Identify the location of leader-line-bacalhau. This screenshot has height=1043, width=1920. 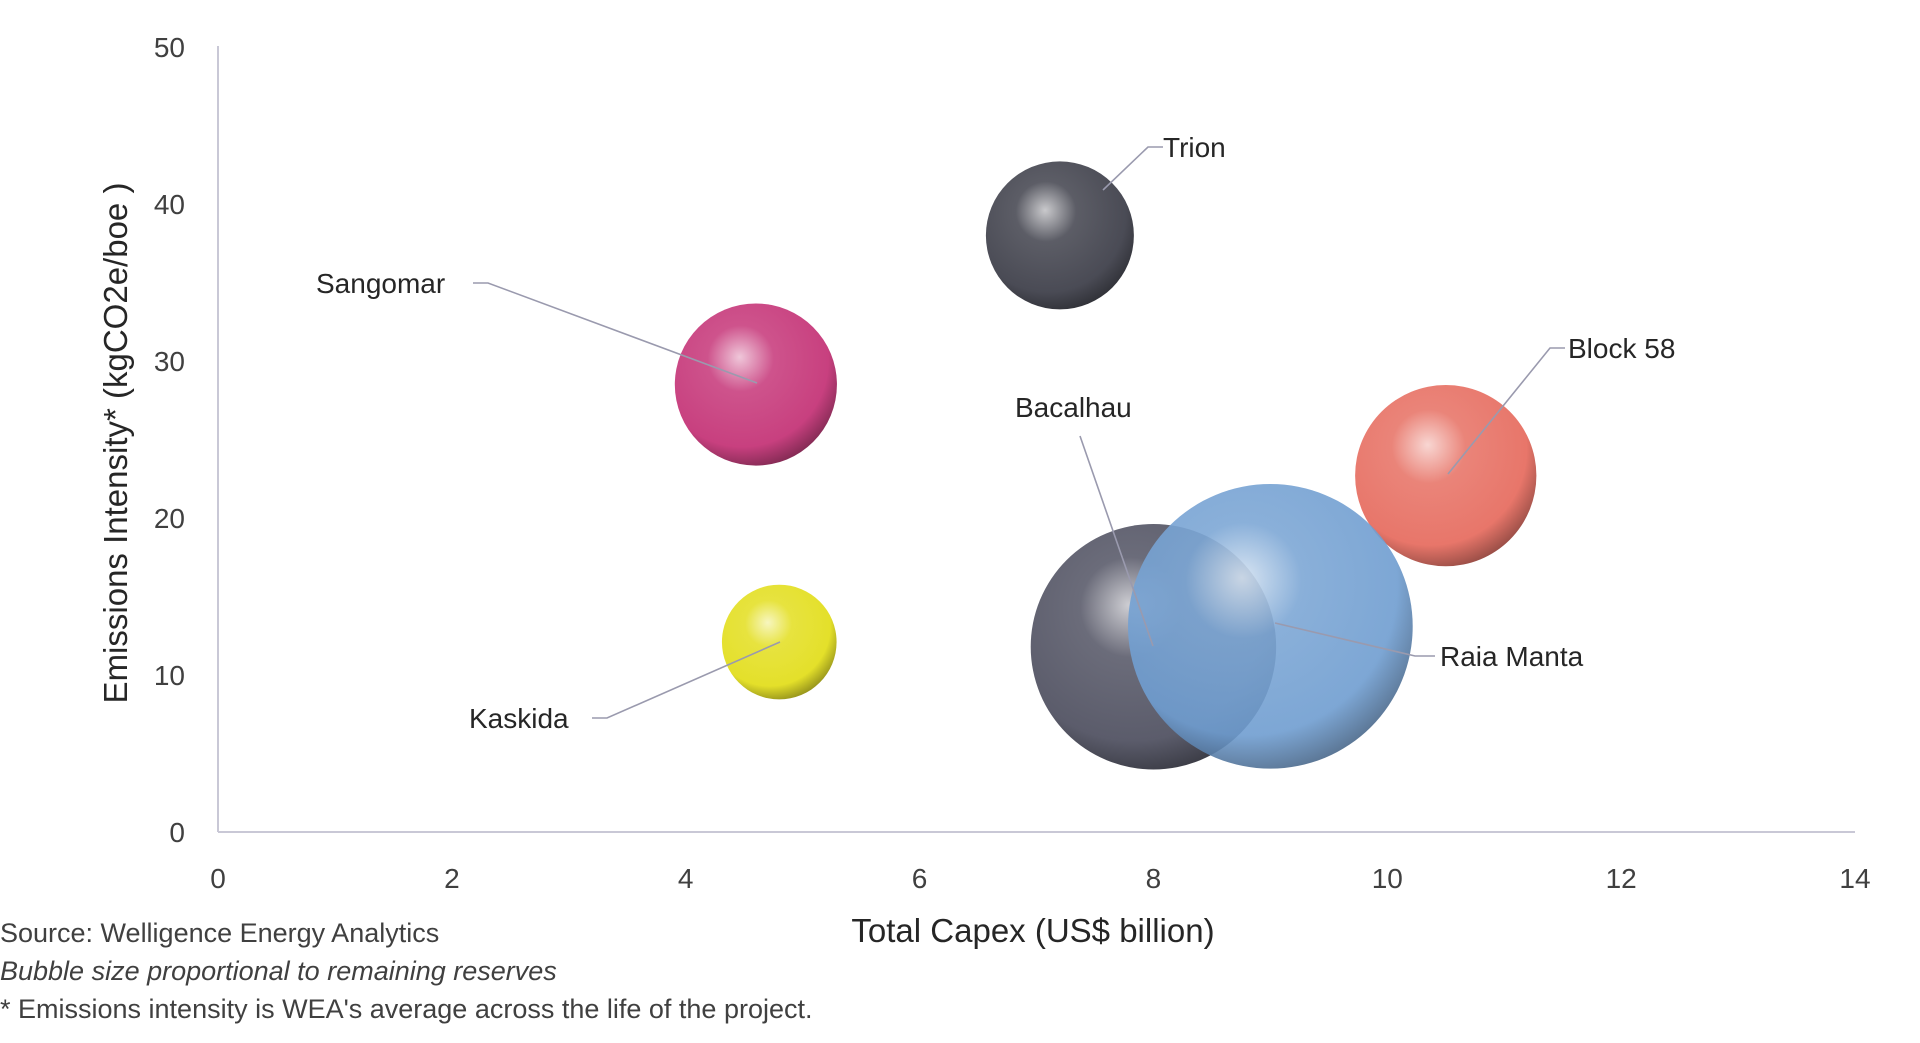
(1116, 541).